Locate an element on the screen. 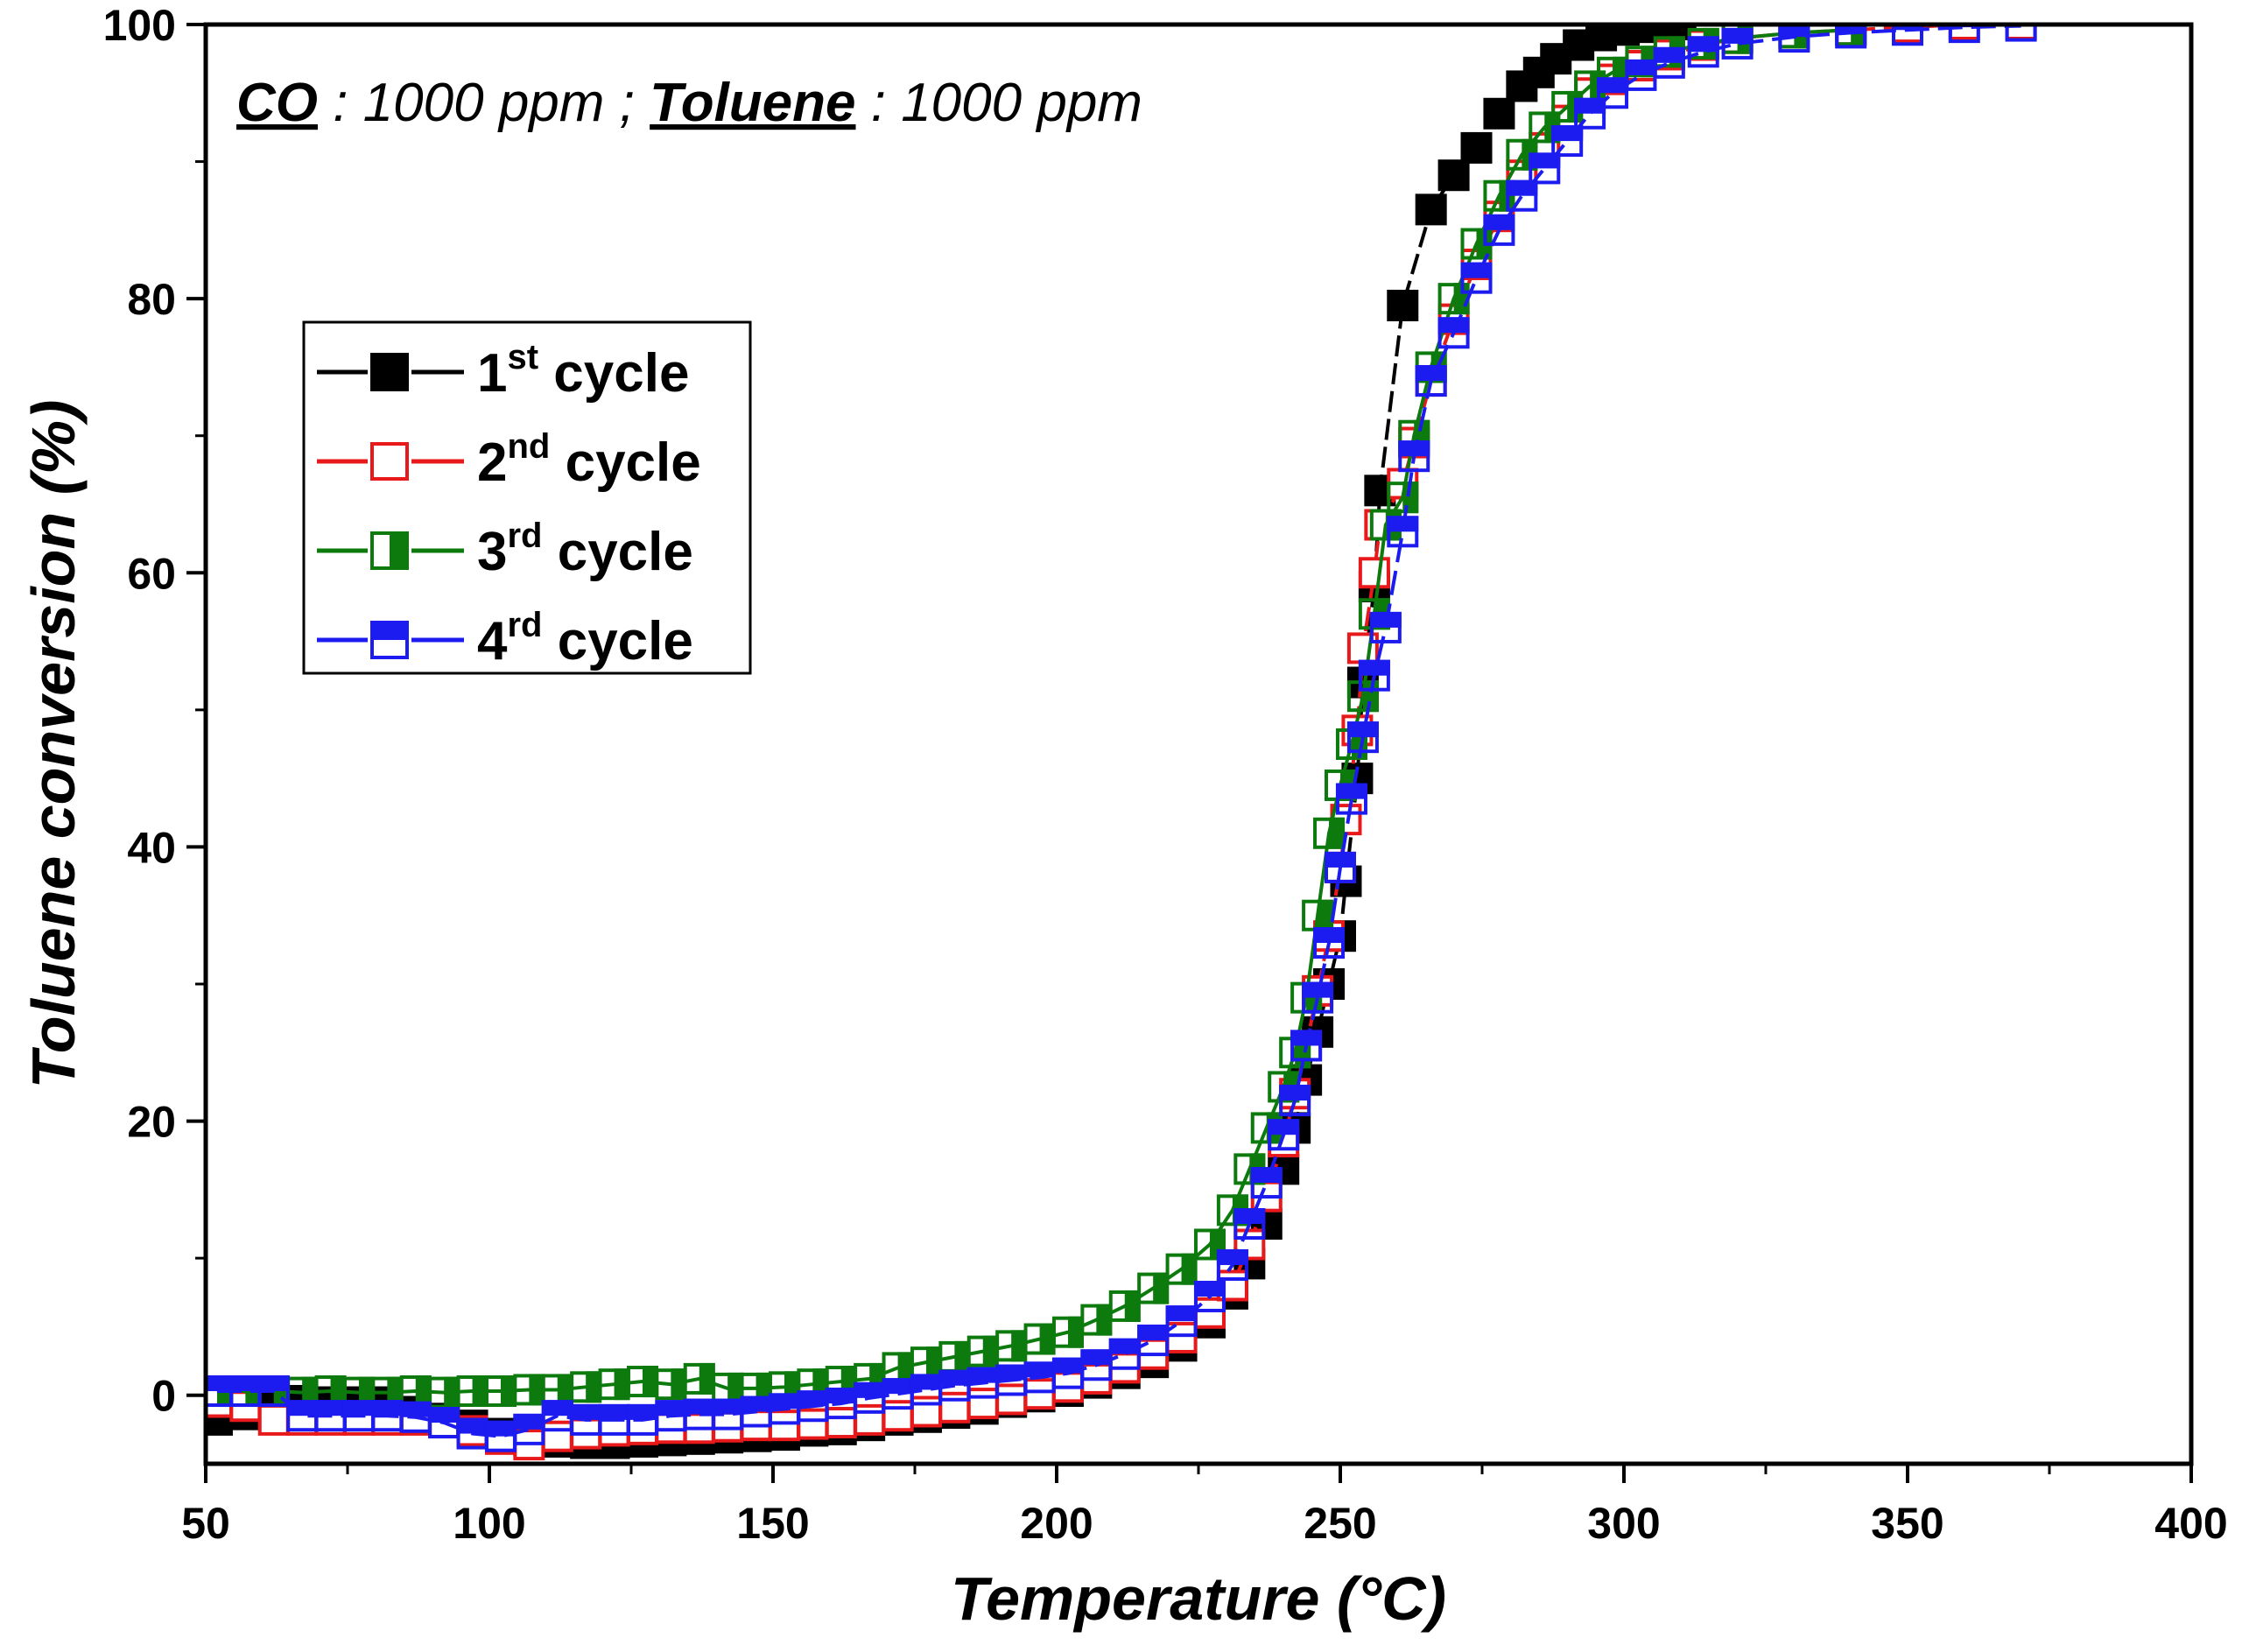 The width and height of the screenshot is (2249, 1652). x-tick-label: 300 is located at coordinates (1623, 1523).